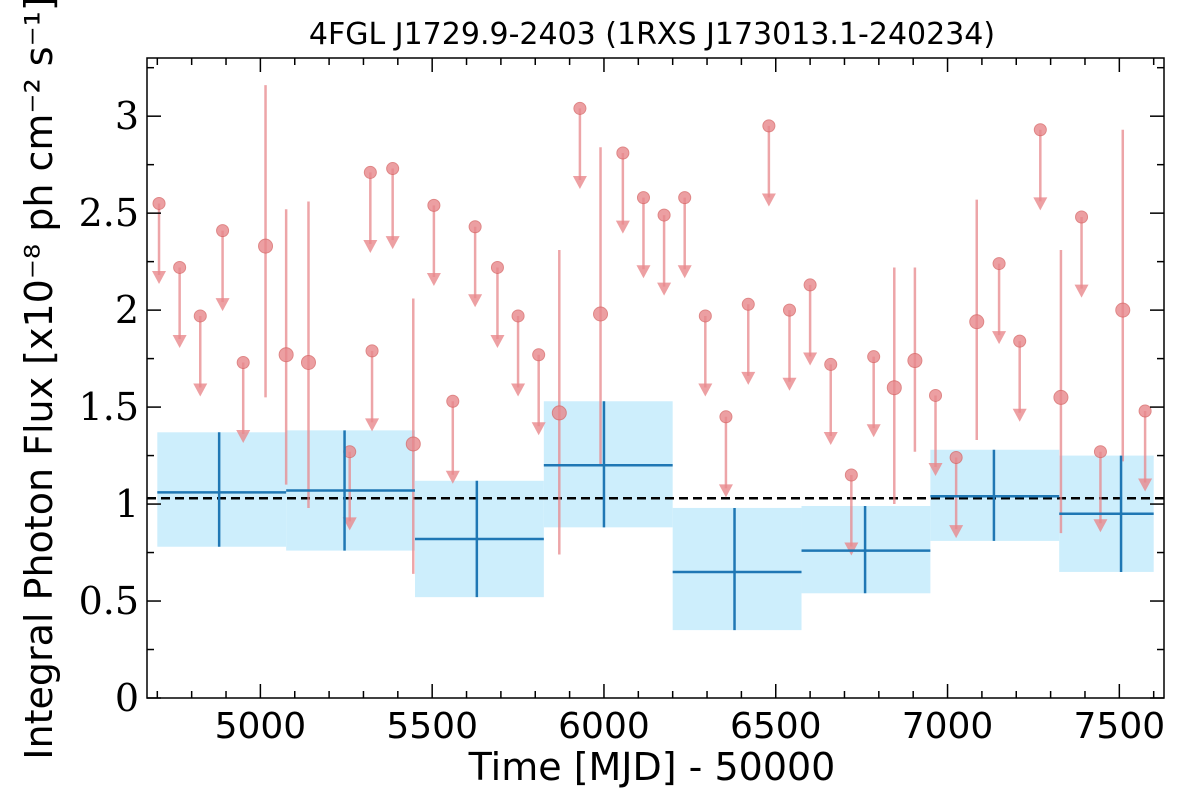 The height and width of the screenshot is (800, 1200). I want to click on y-axis-label: Integral Photon Flux [x10⁻⁸ ph cm⁻² s⁻¹], so click(39, 380).